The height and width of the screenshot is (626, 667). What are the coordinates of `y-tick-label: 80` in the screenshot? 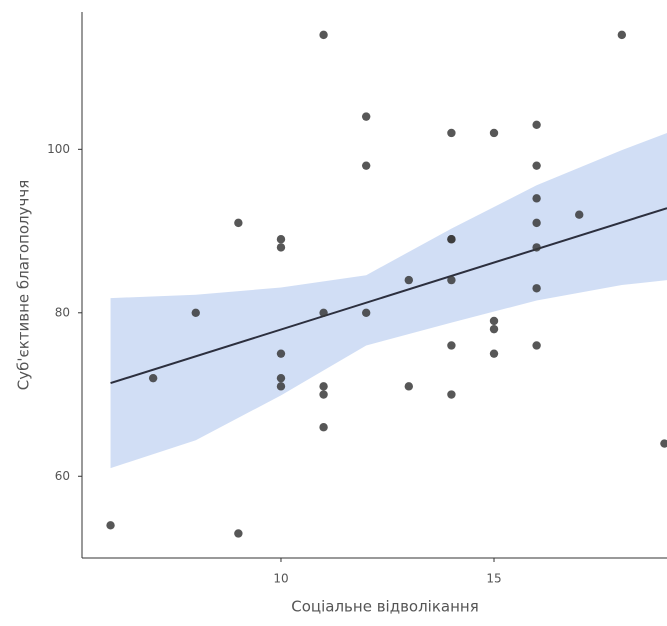 It's located at (62, 312).